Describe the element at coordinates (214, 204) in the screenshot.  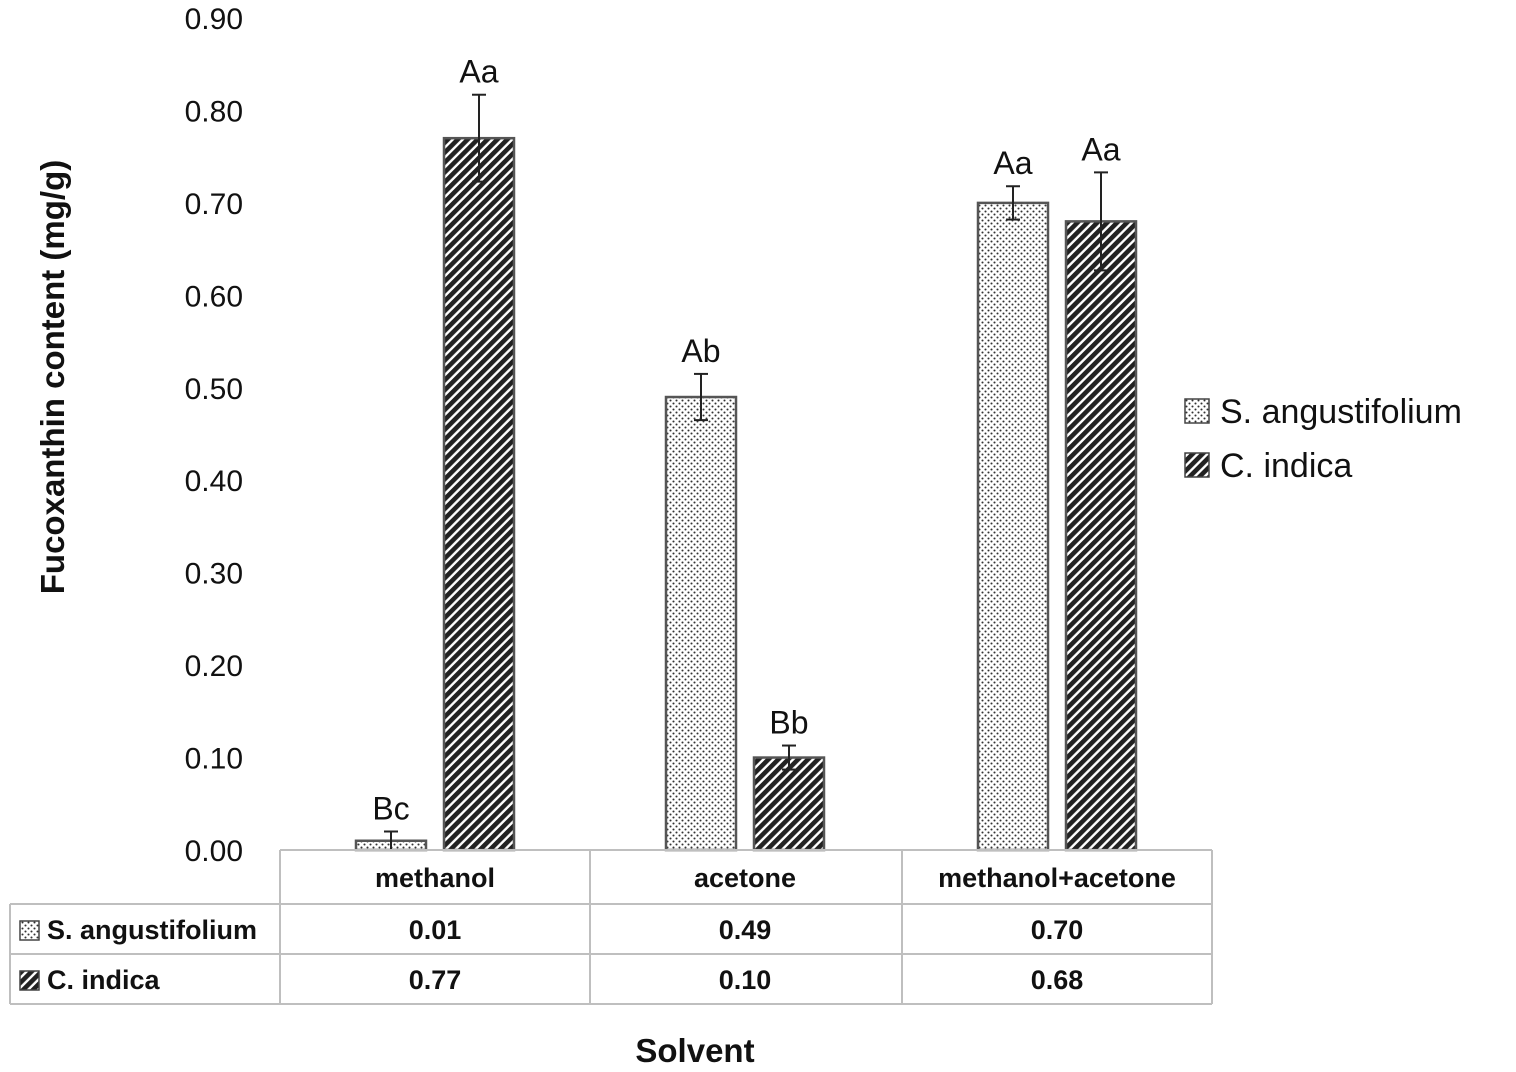
I see `y-tick-label: 0.70` at that location.